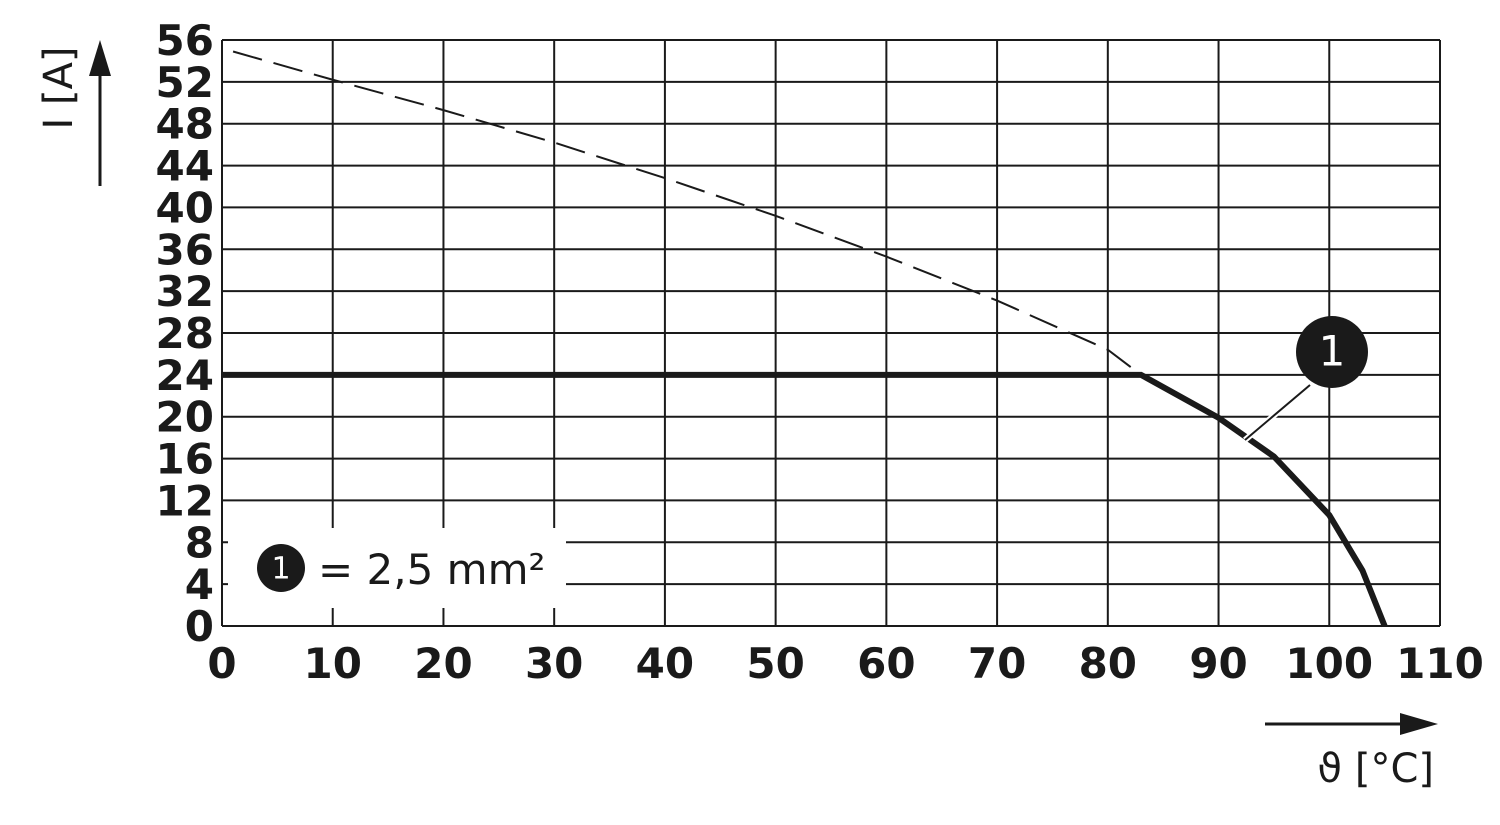 The width and height of the screenshot is (1500, 825). Describe the element at coordinates (199, 626) in the screenshot. I see `y-tick-label: 0` at that location.